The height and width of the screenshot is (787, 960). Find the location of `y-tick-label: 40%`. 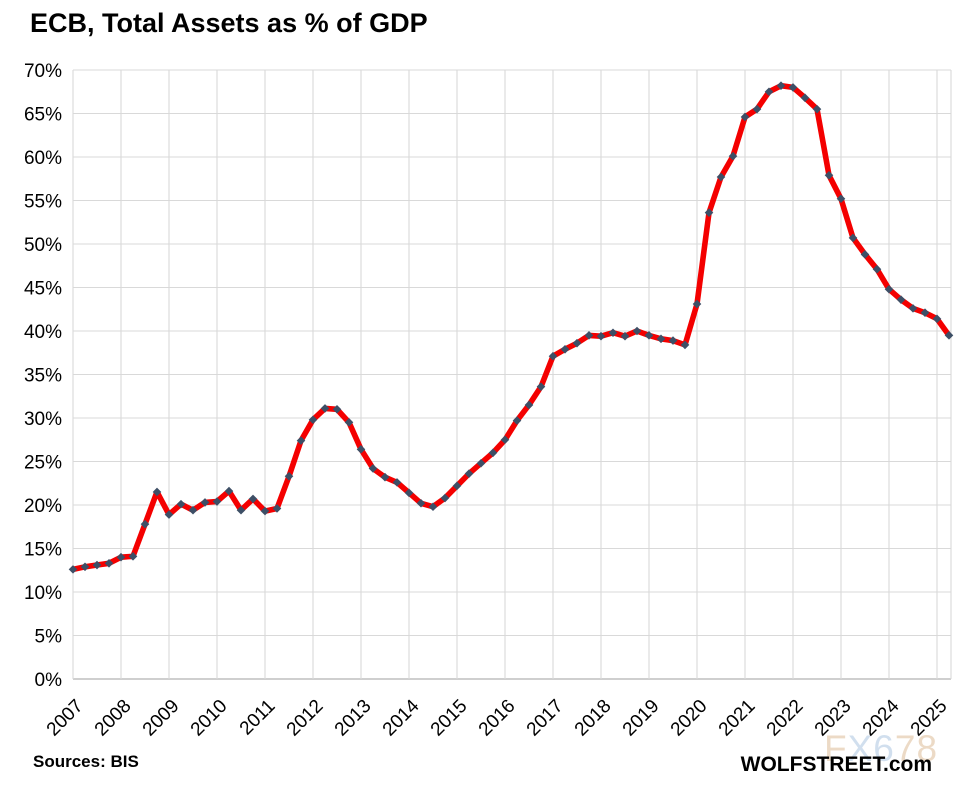

y-tick-label: 40% is located at coordinates (43, 332).